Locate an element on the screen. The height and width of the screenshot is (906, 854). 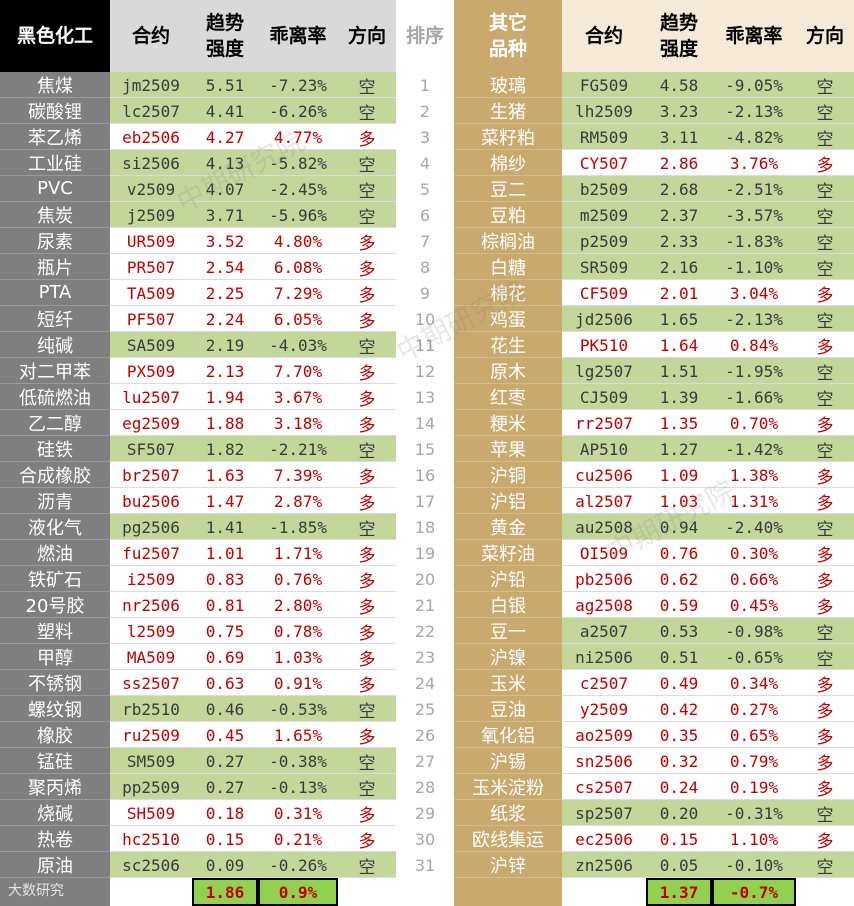
right-contract-cell: AP510 is located at coordinates (604, 449).